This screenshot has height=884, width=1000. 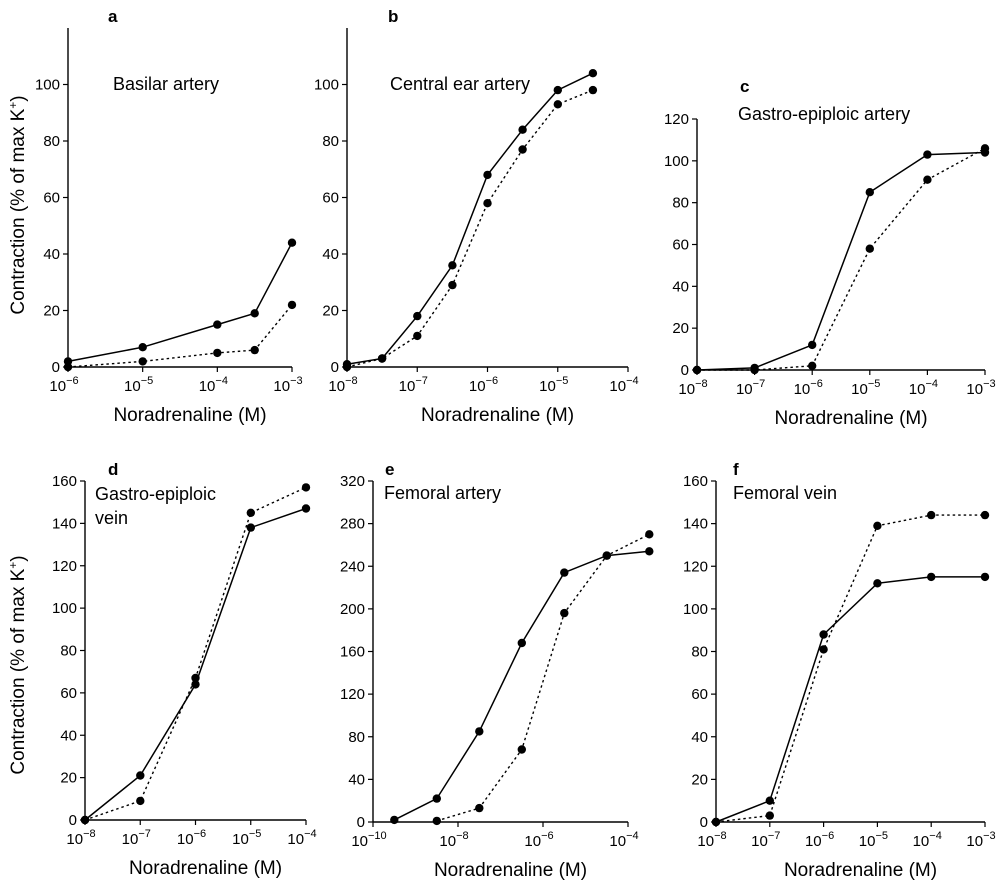 What do you see at coordinates (704, 822) in the screenshot?
I see `panel-f-y-tick-label: 0` at bounding box center [704, 822].